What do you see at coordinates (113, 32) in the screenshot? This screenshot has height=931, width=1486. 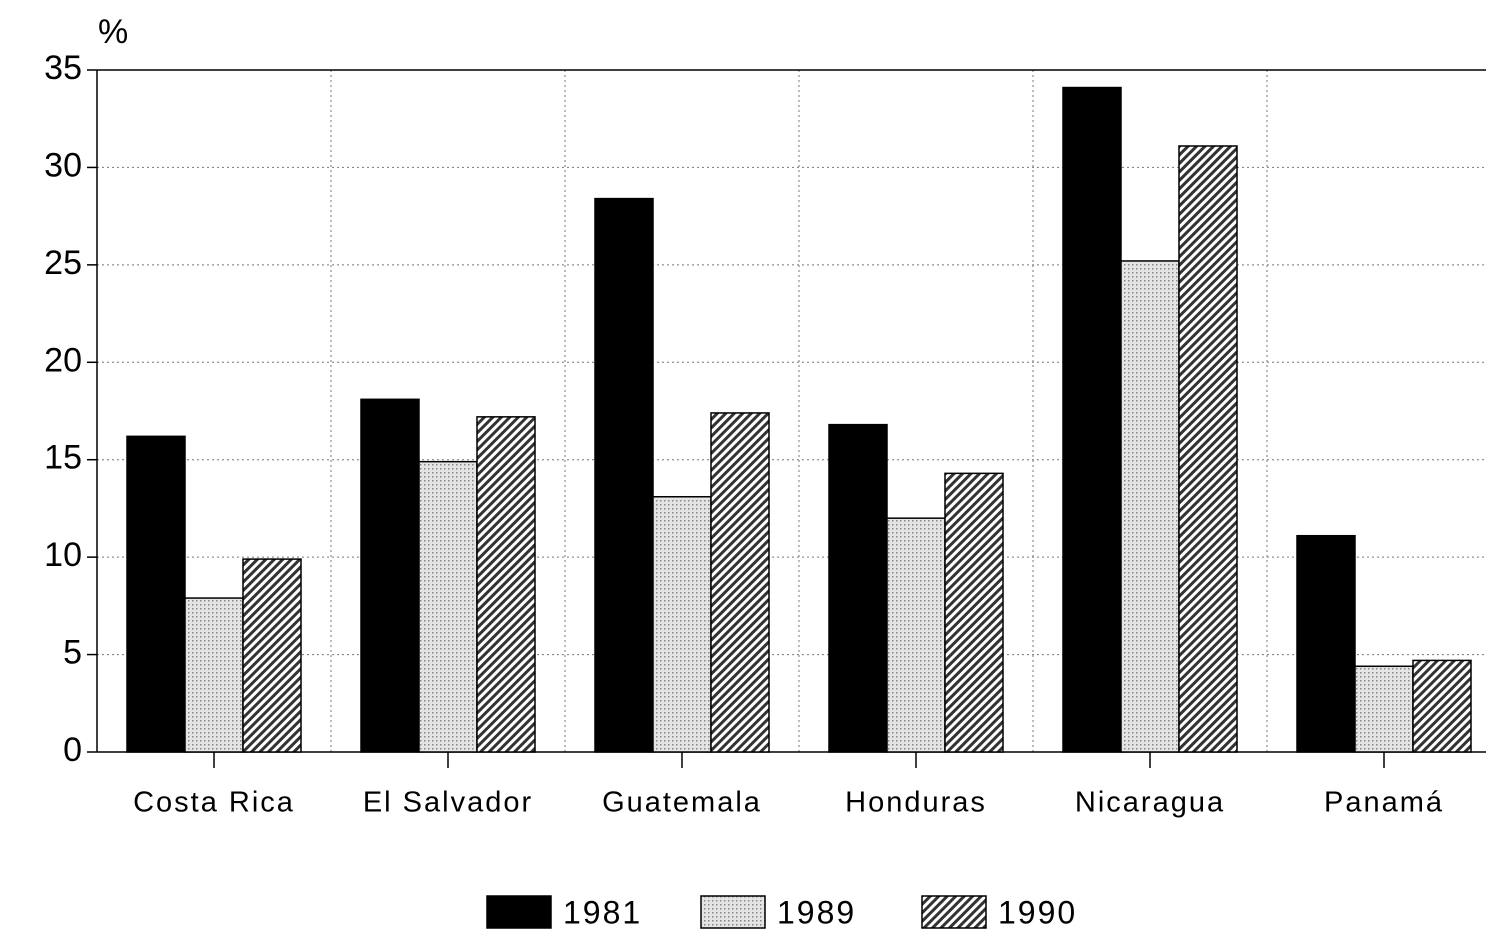 I see `y-axis-label: %` at bounding box center [113, 32].